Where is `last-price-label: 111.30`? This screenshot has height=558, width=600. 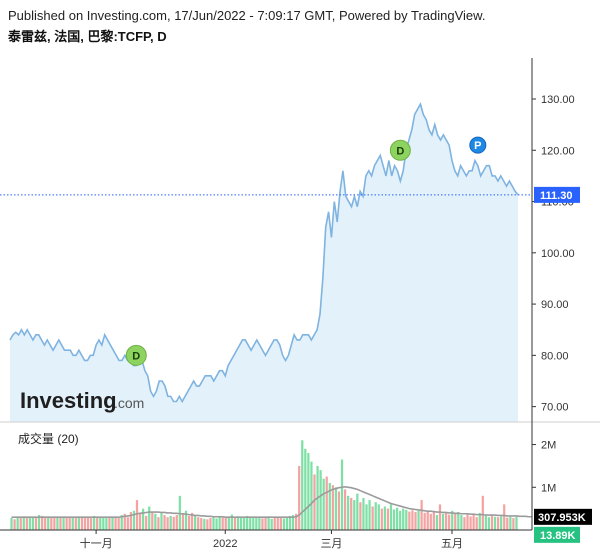
last-price-label: 111.30 is located at coordinates (556, 196).